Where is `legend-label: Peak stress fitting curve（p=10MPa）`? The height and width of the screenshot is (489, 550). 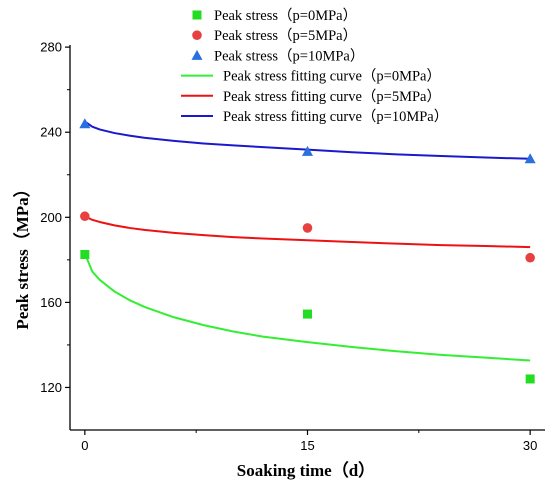 legend-label: Peak stress fitting curve（p=10MPa） is located at coordinates (335, 116).